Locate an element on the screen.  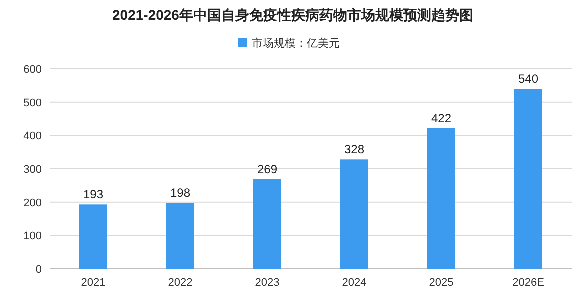
x-tick-label: 2024 is located at coordinates (354, 283).